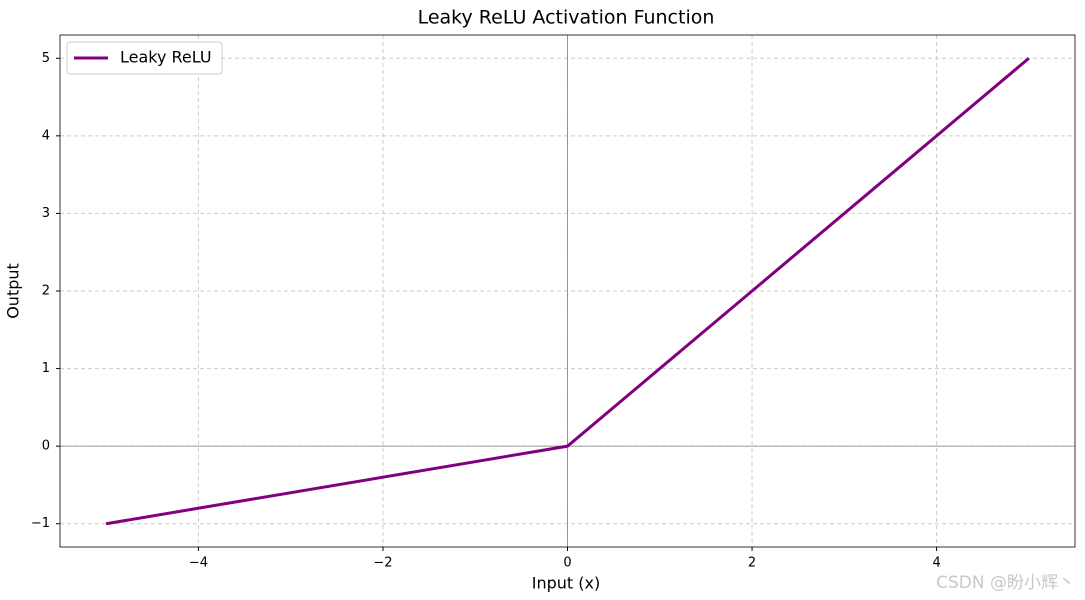 The width and height of the screenshot is (1085, 600). What do you see at coordinates (46, 213) in the screenshot?
I see `y-tick-label: 3` at bounding box center [46, 213].